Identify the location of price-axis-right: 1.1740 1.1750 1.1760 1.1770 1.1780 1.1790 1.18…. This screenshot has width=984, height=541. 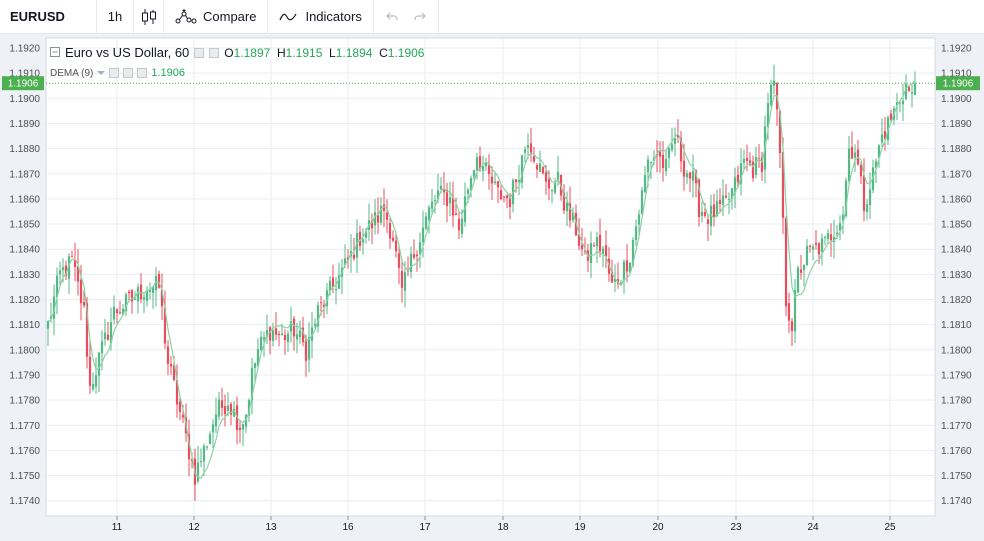
(956, 276).